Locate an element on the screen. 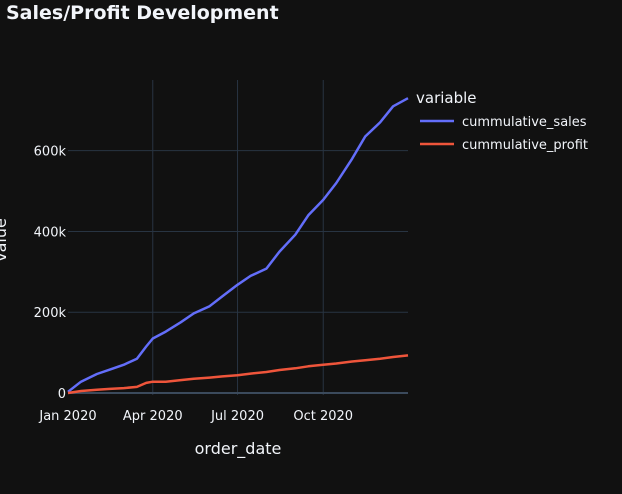  x-tick-label: Oct 2020 is located at coordinates (323, 416).